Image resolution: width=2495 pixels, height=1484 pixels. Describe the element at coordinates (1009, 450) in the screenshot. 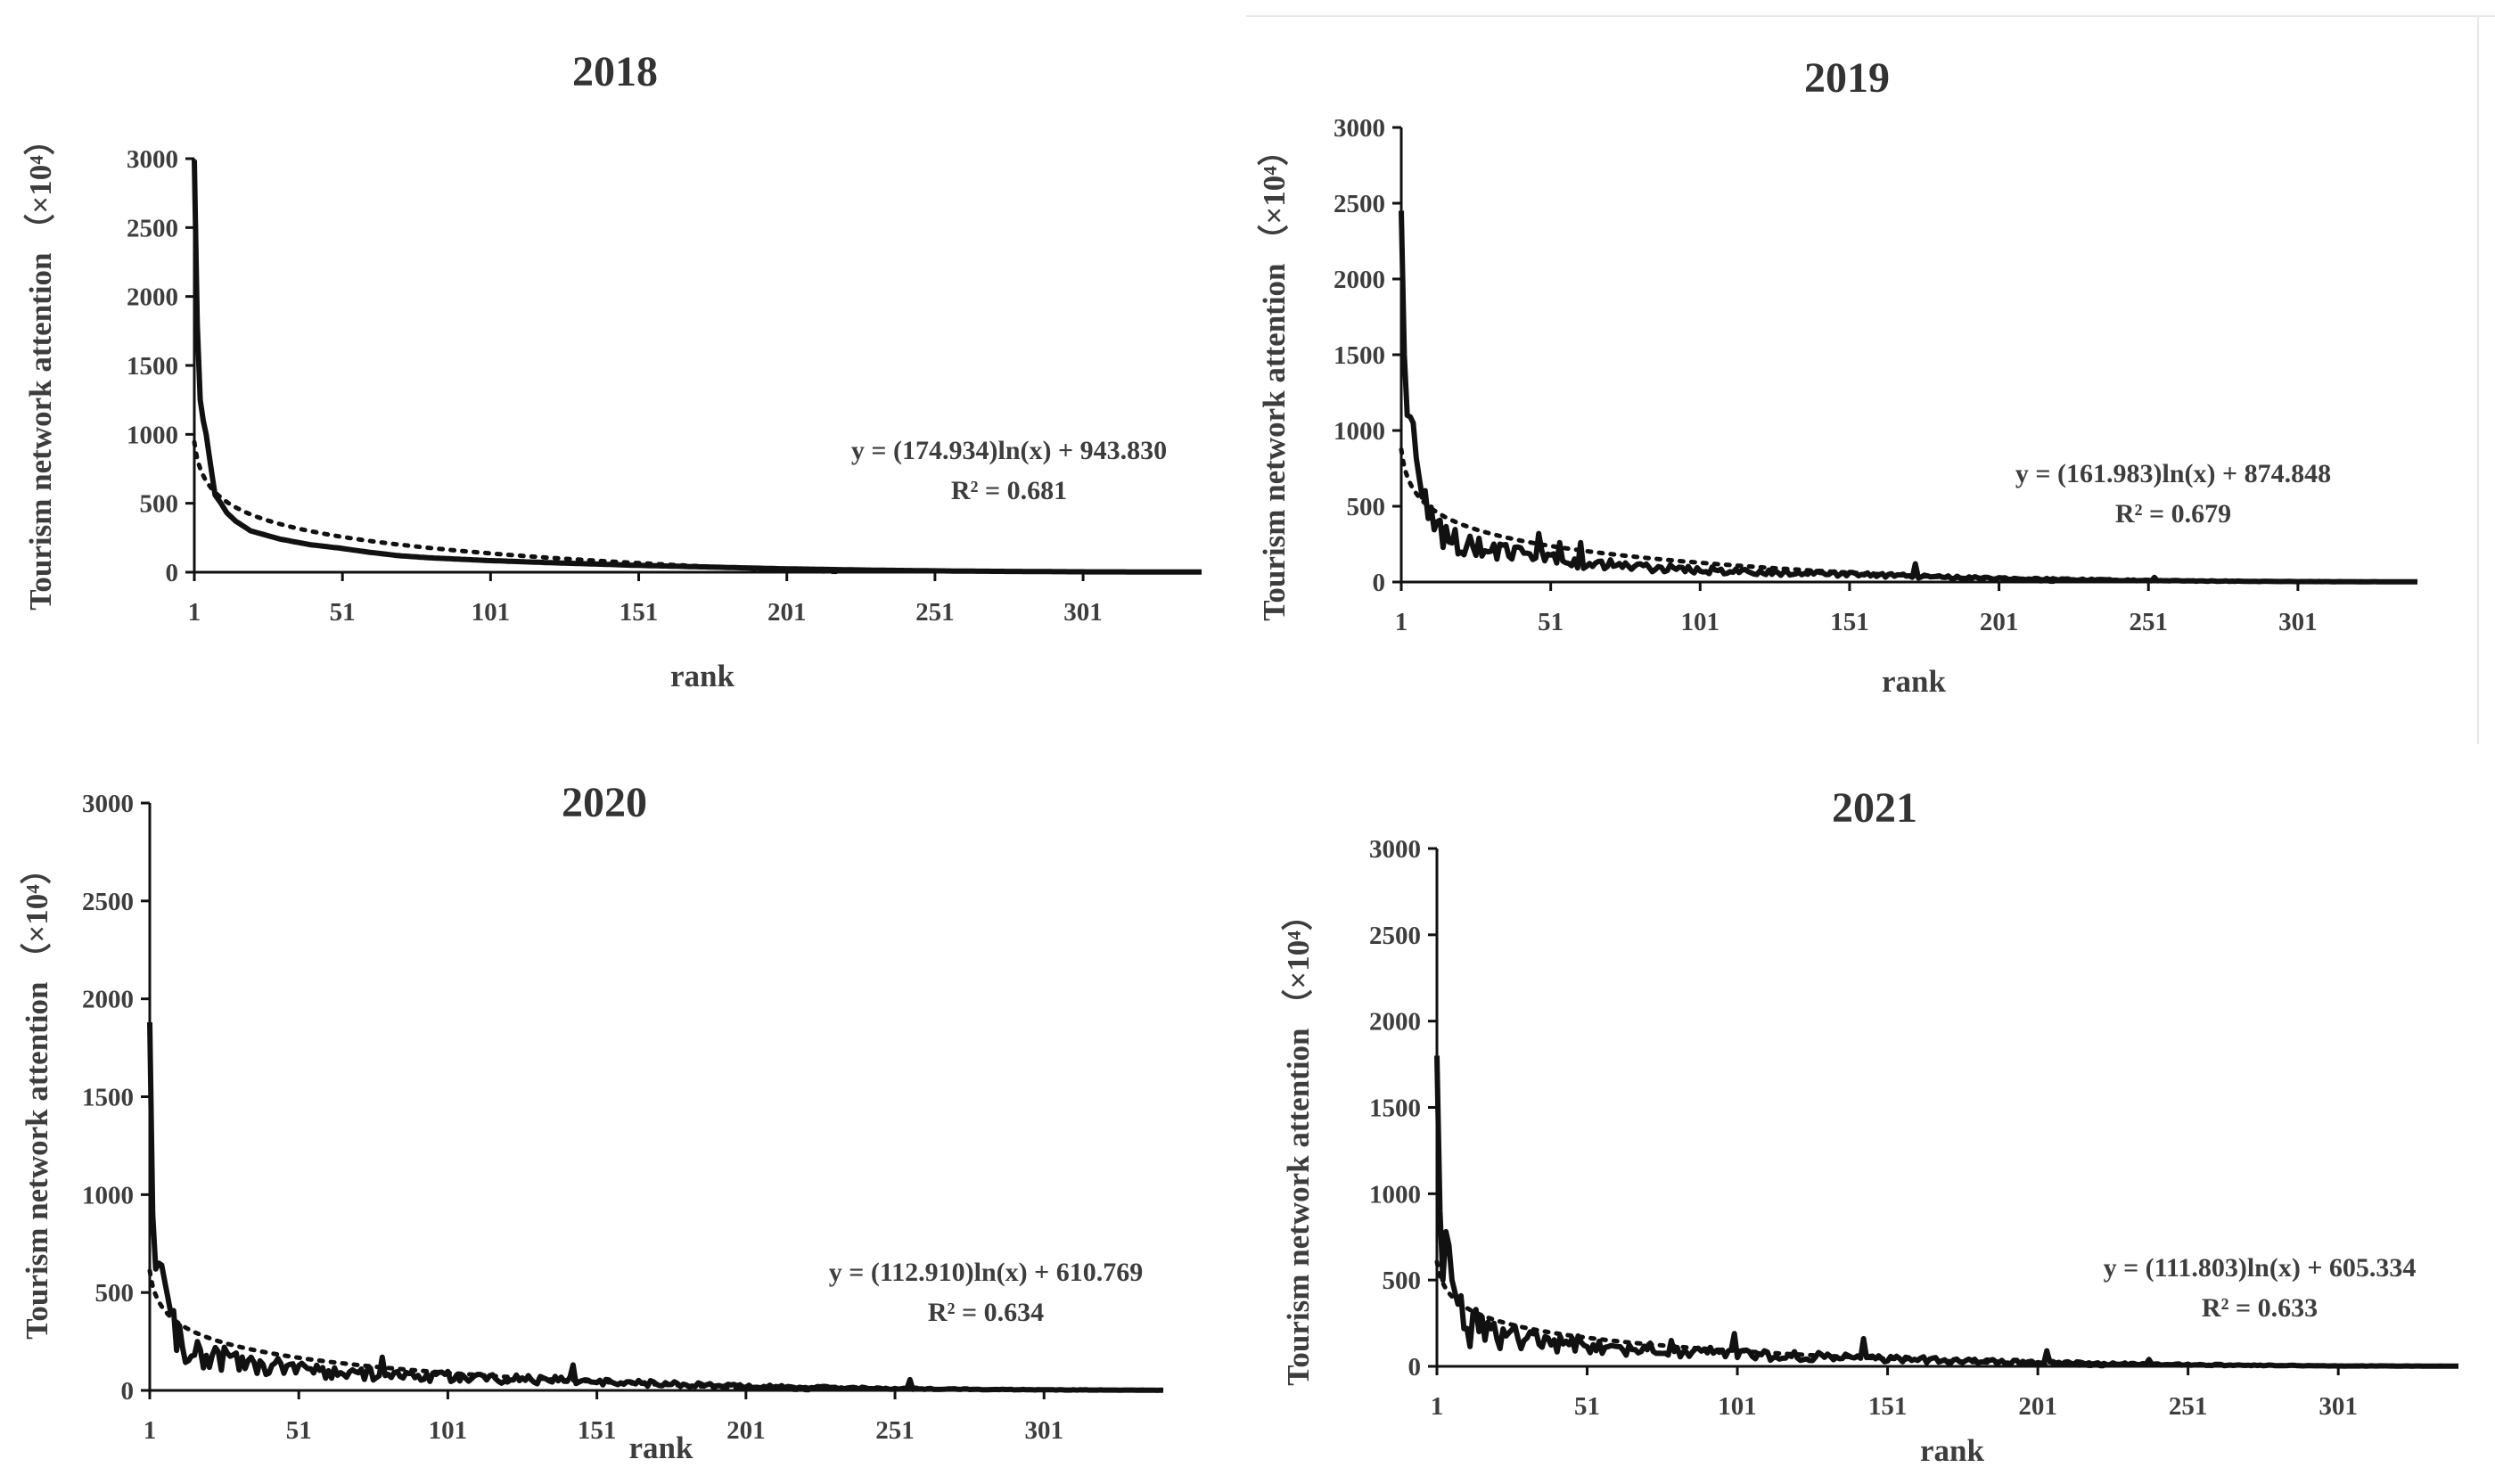

I see `trend-equation: y = (174.934)ln(x) + 943.830` at that location.